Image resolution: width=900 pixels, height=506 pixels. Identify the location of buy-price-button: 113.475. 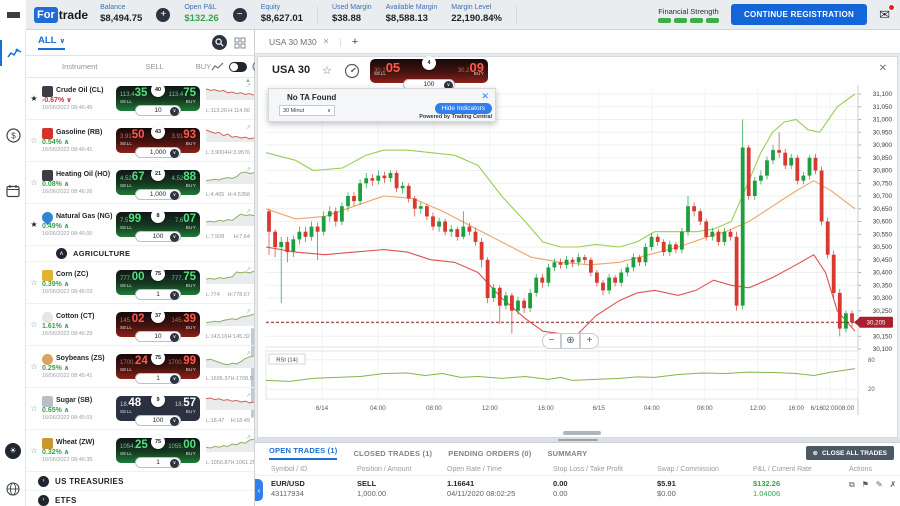
(182, 93).